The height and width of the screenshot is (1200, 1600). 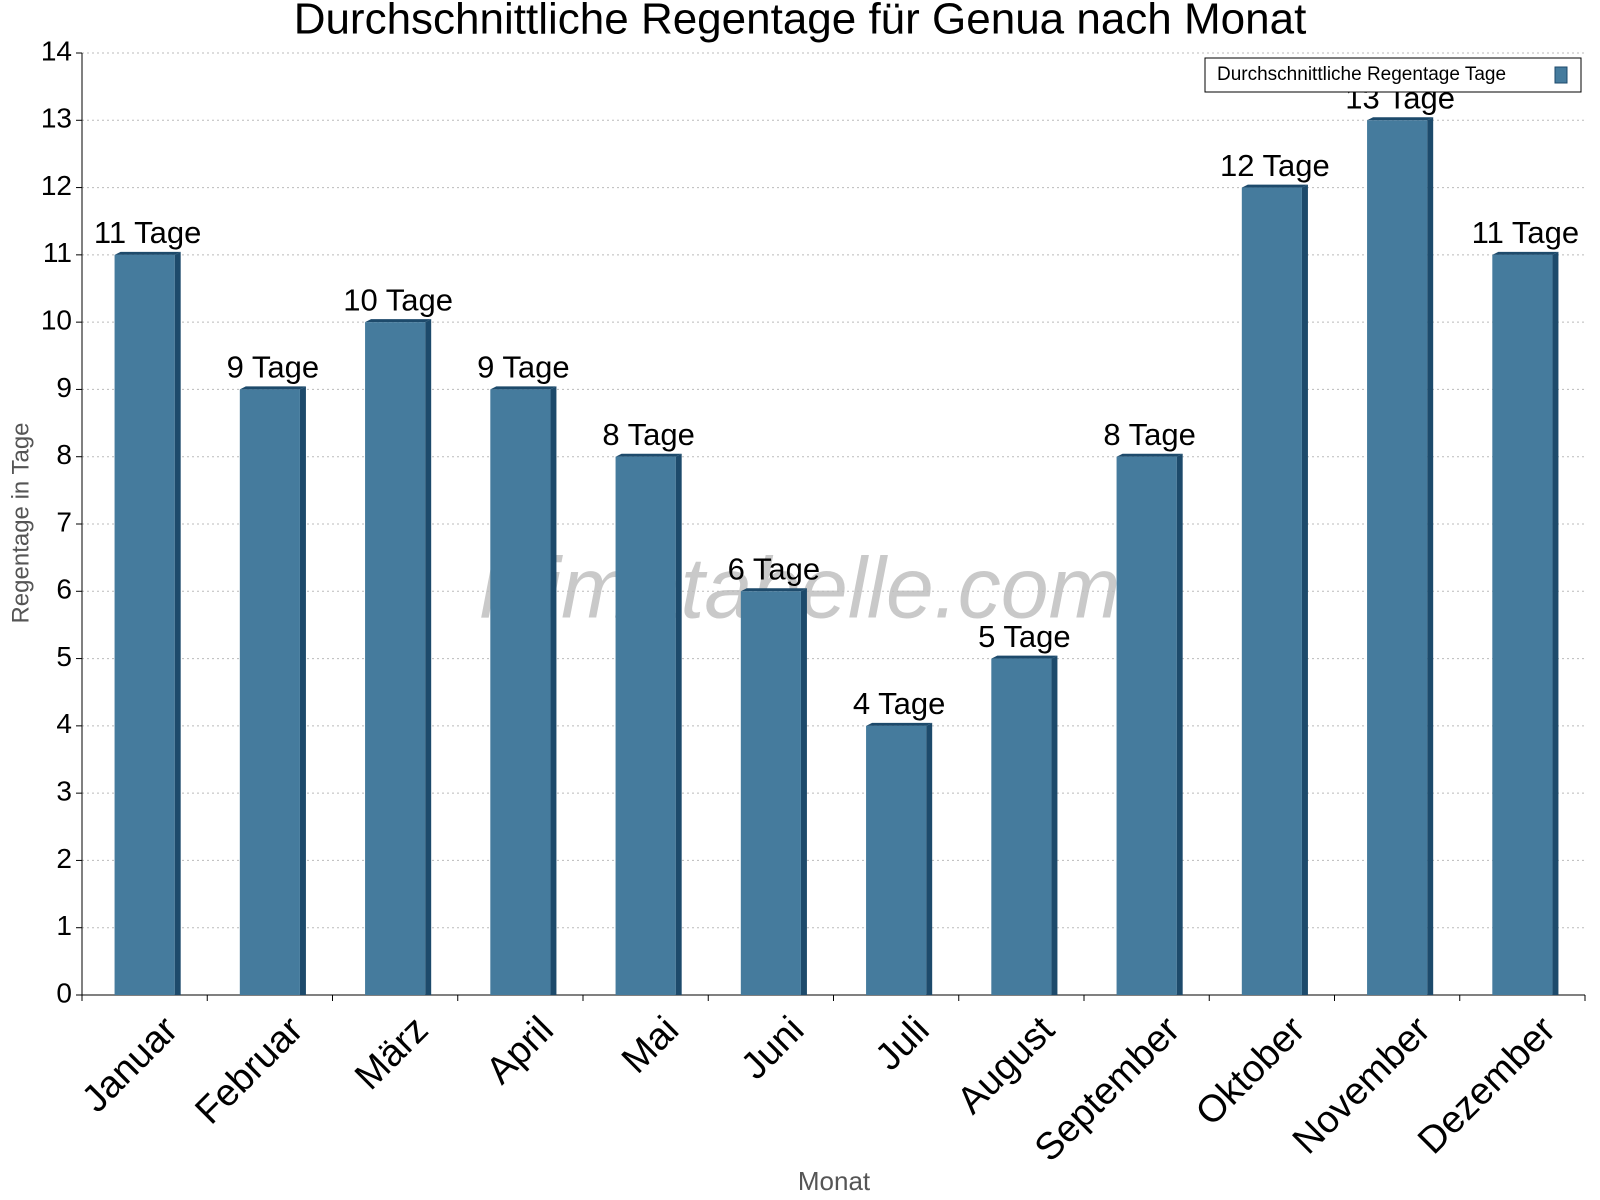 What do you see at coordinates (64, 387) in the screenshot?
I see `y-tick-label: 9` at bounding box center [64, 387].